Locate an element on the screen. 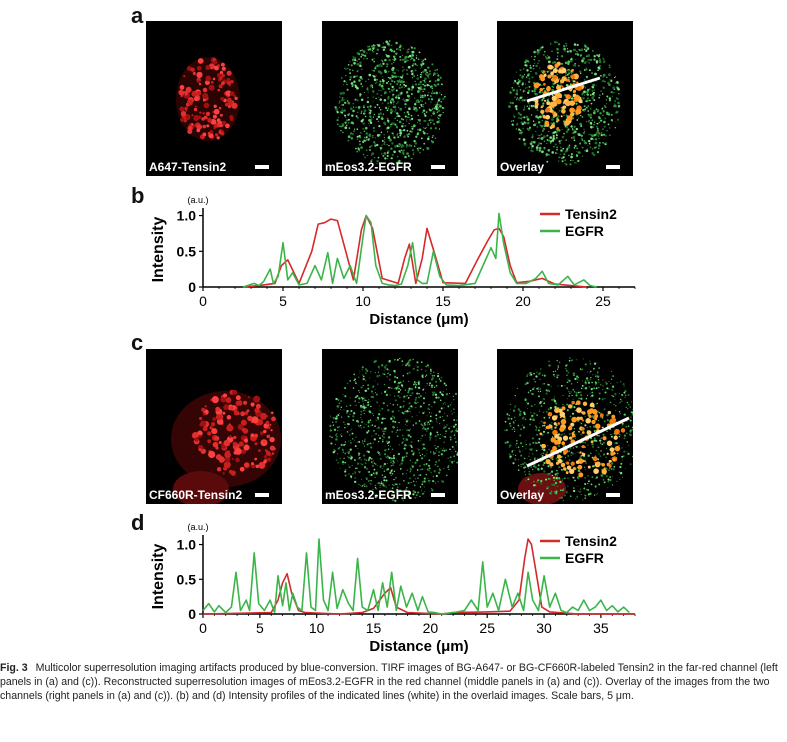 The width and height of the screenshot is (787, 742). panel-label-a: a is located at coordinates (137, 15).